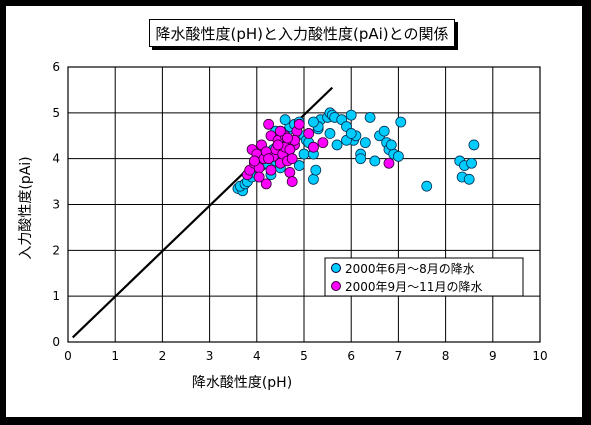  What do you see at coordinates (257, 356) in the screenshot?
I see `x-tick-label: 4` at bounding box center [257, 356].